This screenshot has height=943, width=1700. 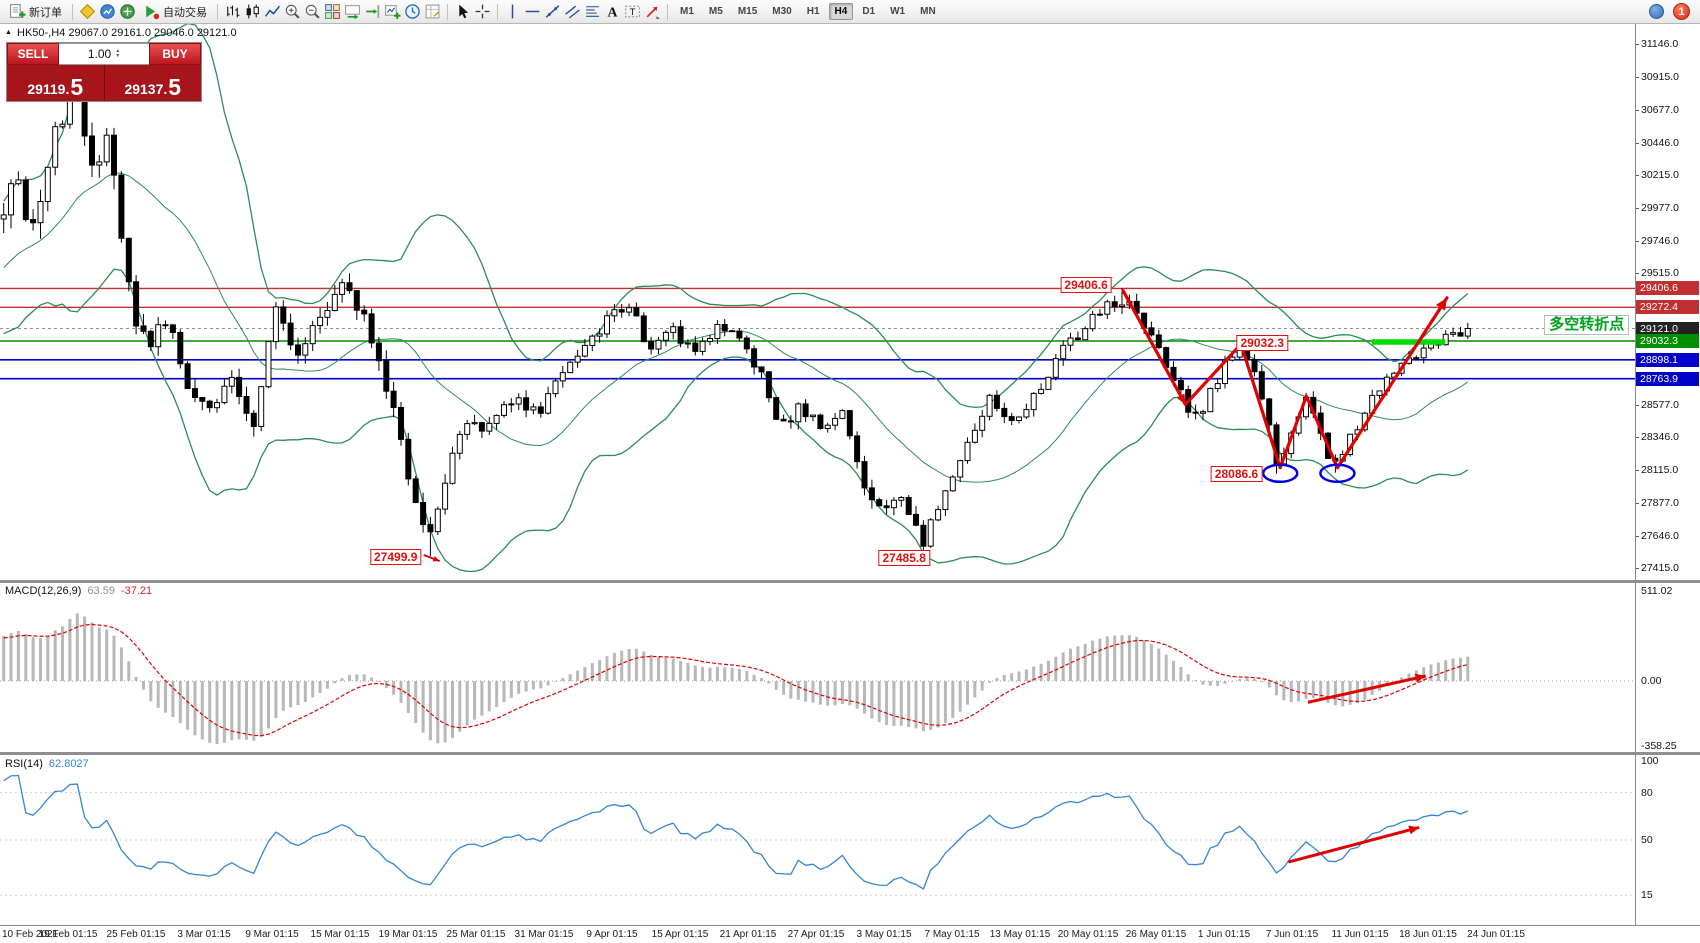 What do you see at coordinates (372, 11) in the screenshot?
I see `chart-shift-icon` at bounding box center [372, 11].